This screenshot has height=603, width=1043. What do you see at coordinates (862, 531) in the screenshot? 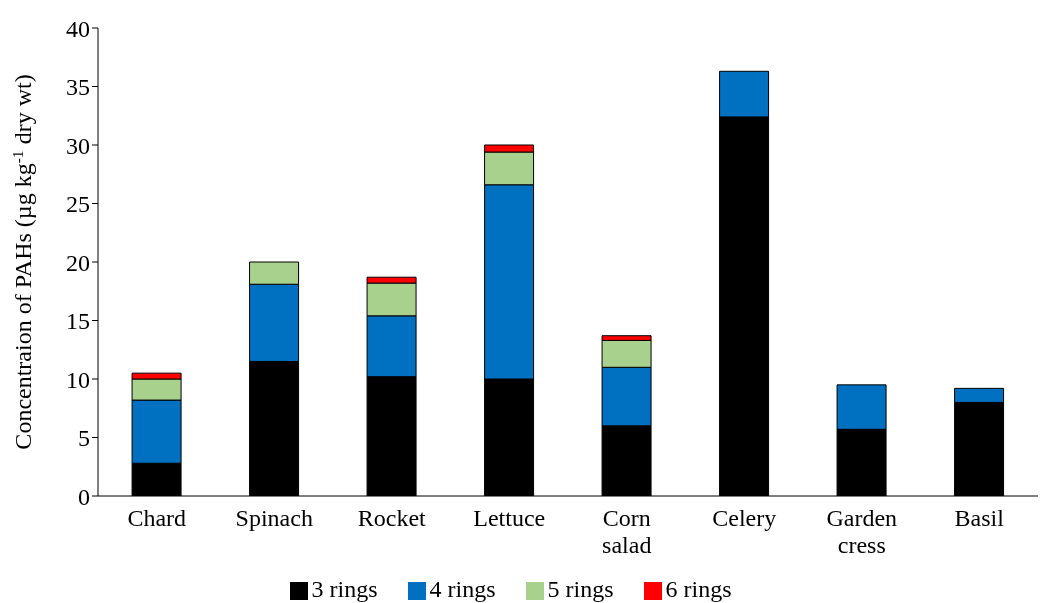
I see `x-tick-label: Garden cress` at bounding box center [862, 531].